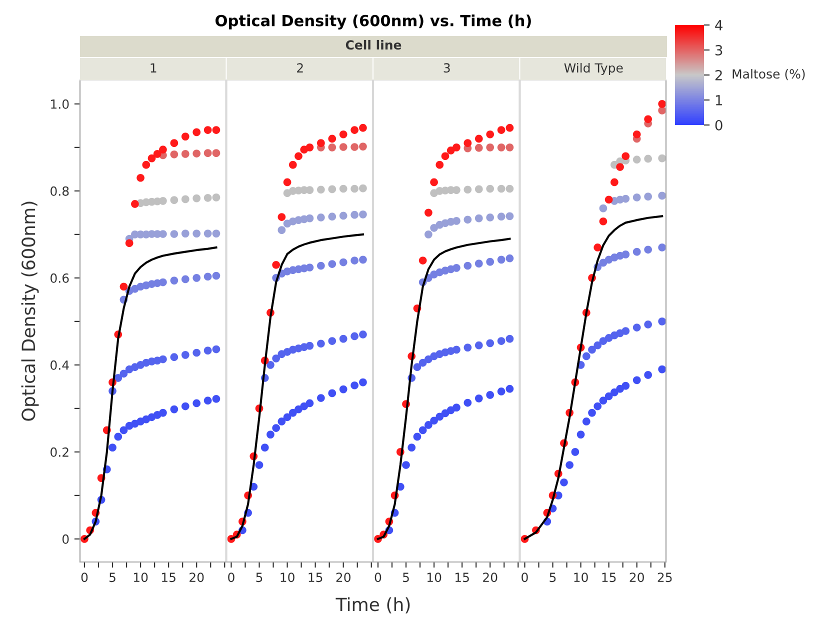  Describe the element at coordinates (59, 191) in the screenshot. I see `y-tick-label: 0.8` at that location.